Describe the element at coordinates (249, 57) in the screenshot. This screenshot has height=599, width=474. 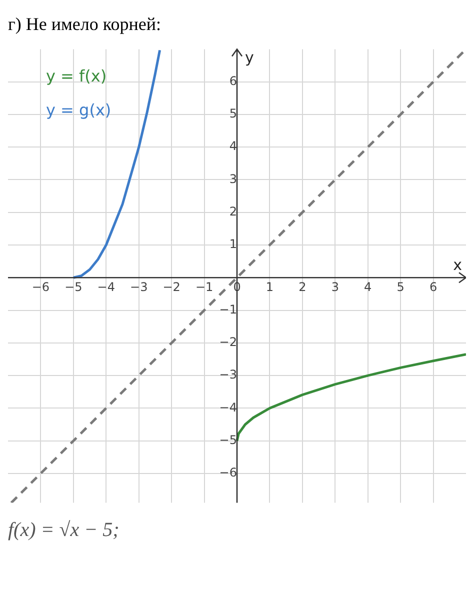
I see `y-axis-title: y` at that location.